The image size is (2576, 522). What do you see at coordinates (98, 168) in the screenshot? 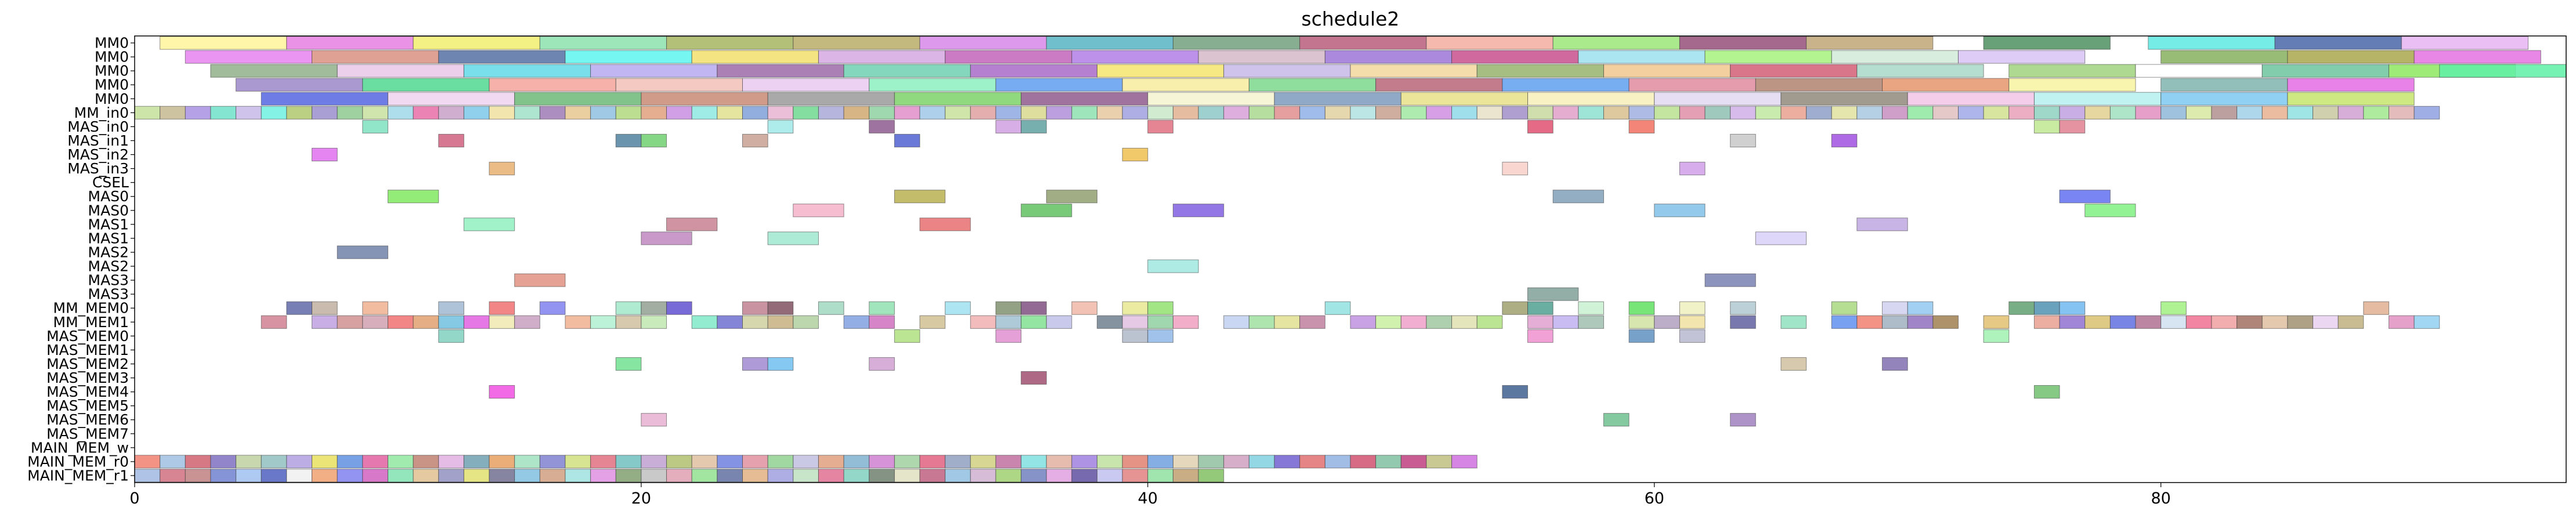
I see `row-label: MAS_in3` at bounding box center [98, 168].